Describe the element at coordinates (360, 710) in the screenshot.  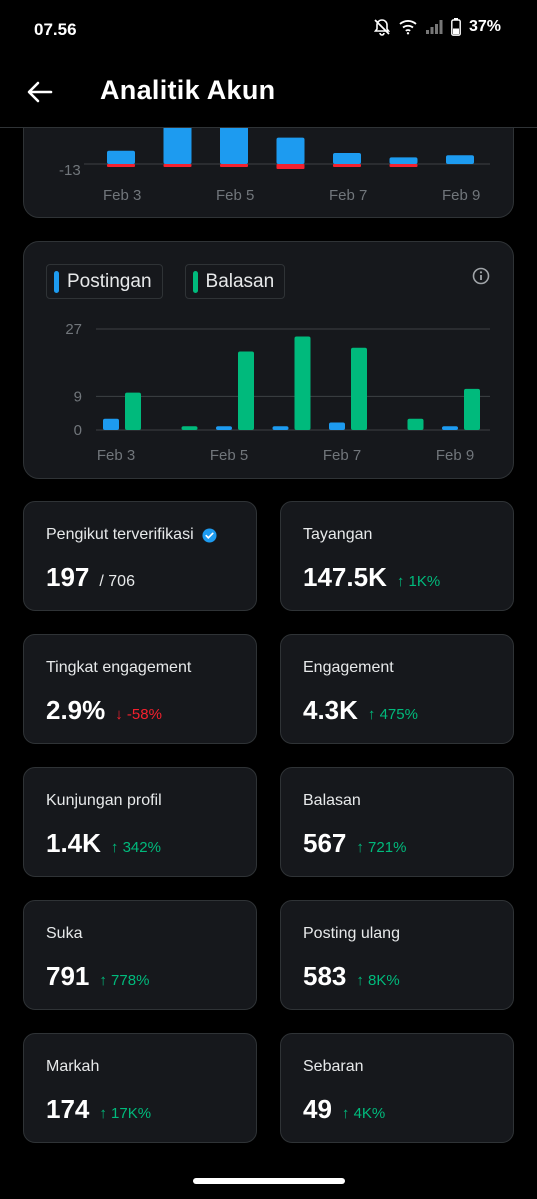
I see `stat-value-row: 4.3K ↑ 475%` at that location.